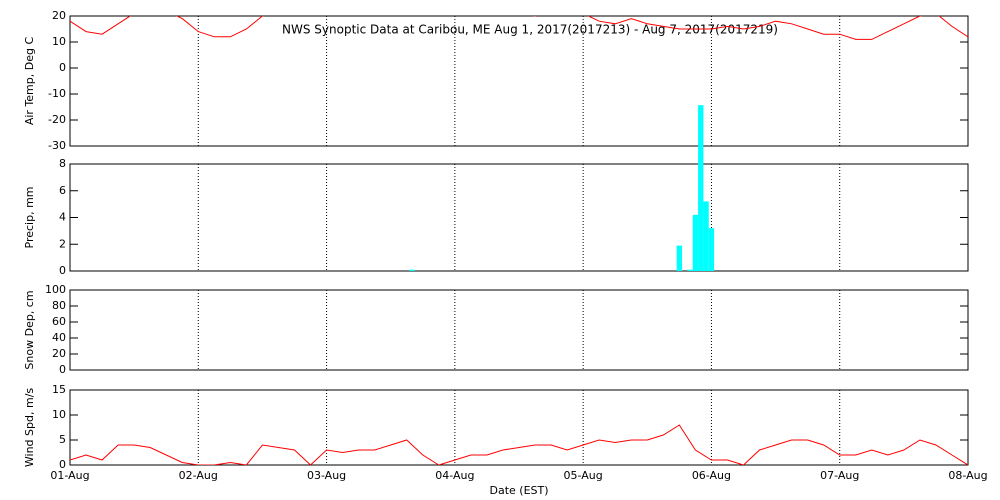 Image resolution: width=1000 pixels, height=500 pixels. I want to click on x-tick-label: 03-Aug, so click(326, 475).